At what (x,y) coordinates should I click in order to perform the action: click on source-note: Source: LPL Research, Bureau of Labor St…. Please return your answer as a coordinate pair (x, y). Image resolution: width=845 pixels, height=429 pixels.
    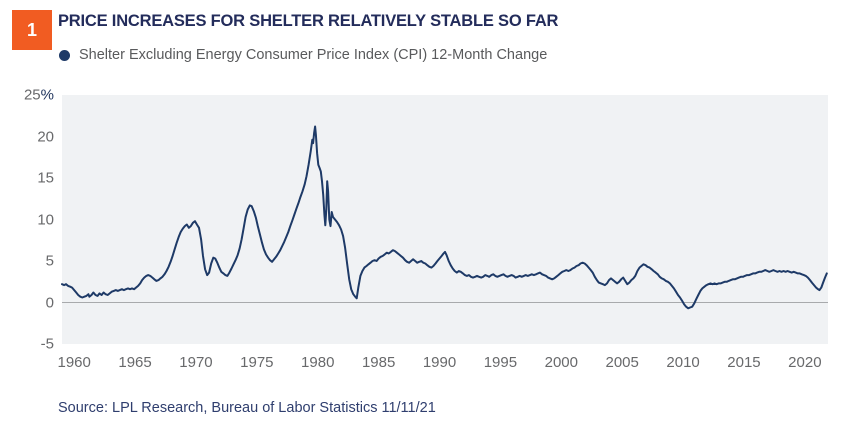
    Looking at the image, I should click on (247, 408).